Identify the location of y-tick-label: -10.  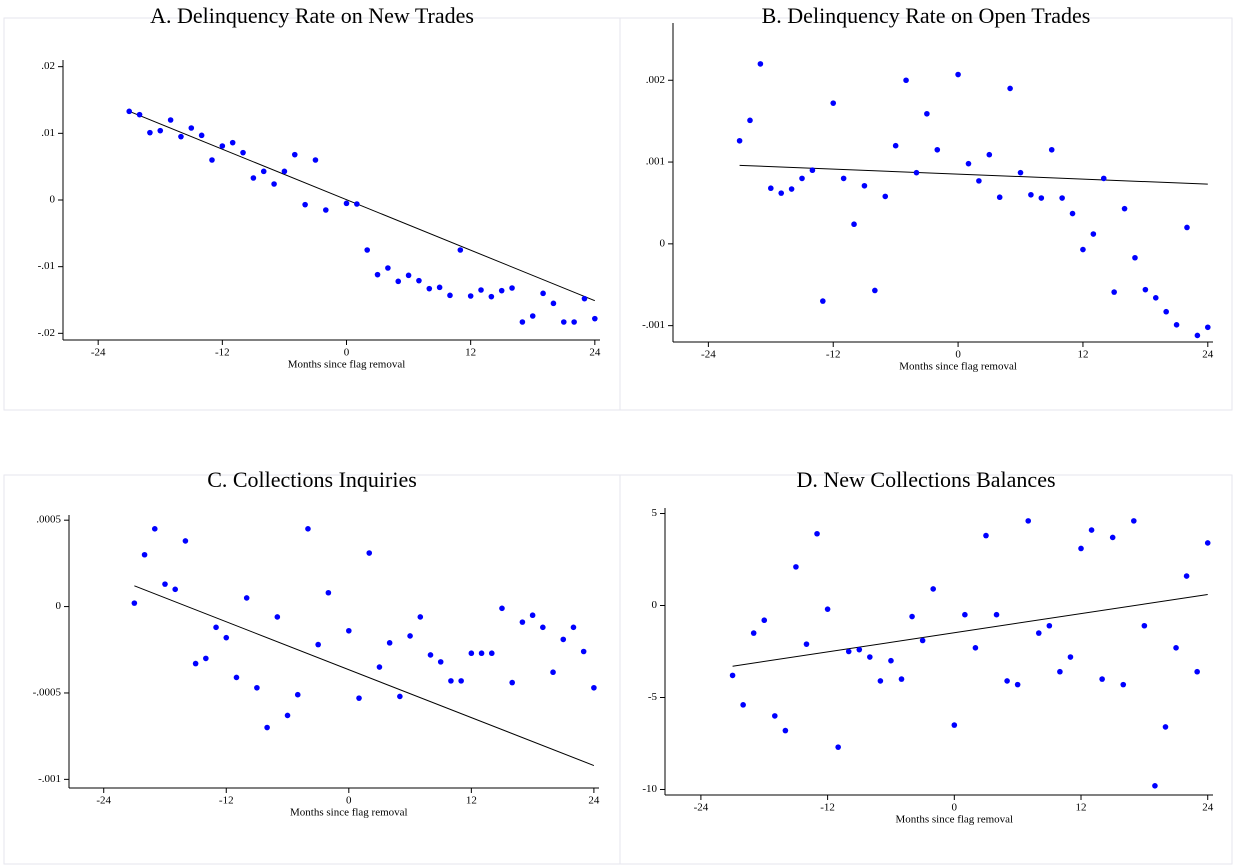
(649, 789).